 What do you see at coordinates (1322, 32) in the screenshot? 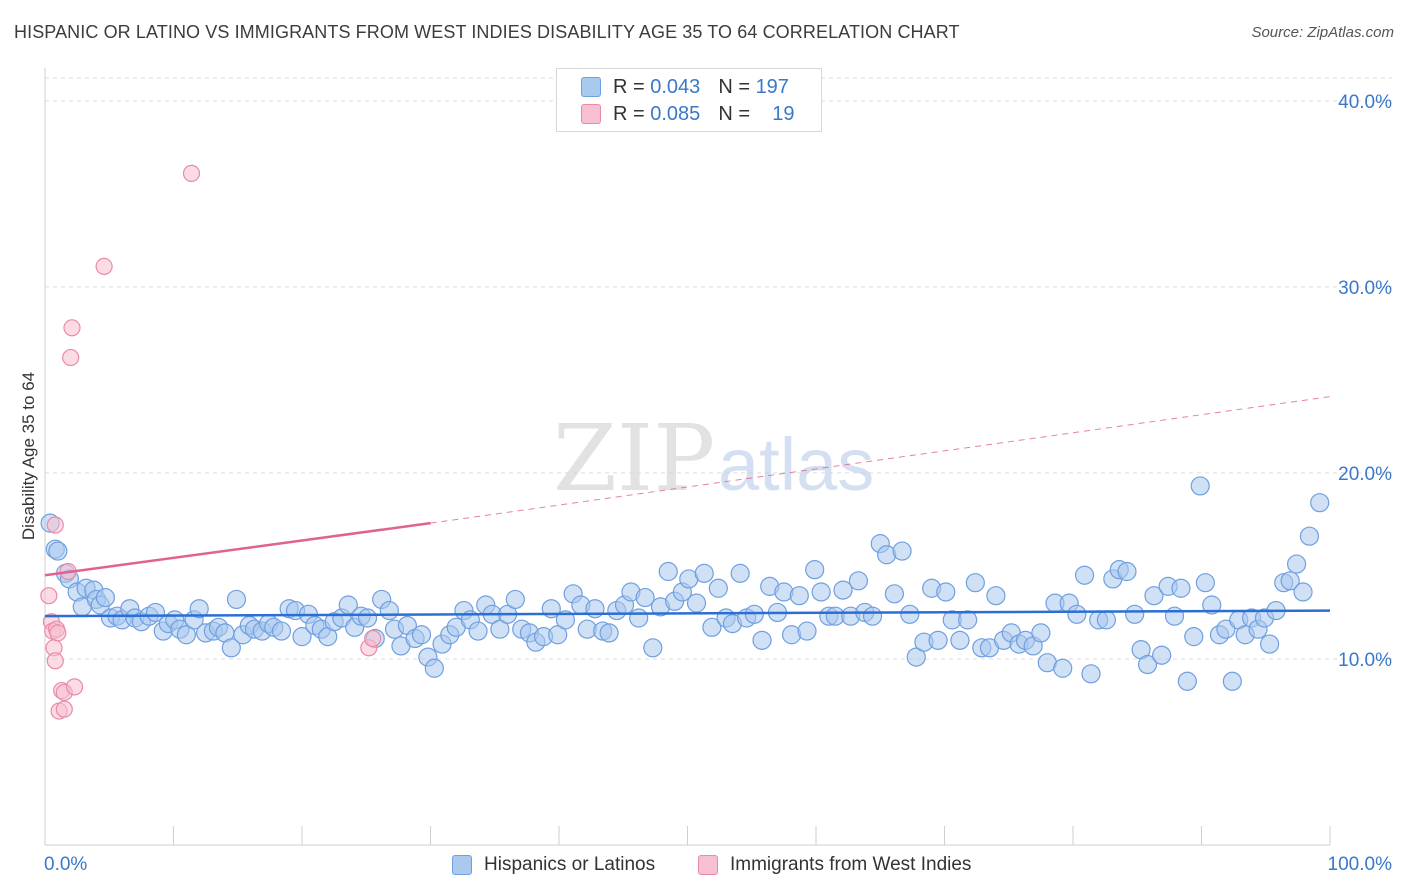
I see `source-label: Source: ZipAtlas.com` at bounding box center [1322, 32].